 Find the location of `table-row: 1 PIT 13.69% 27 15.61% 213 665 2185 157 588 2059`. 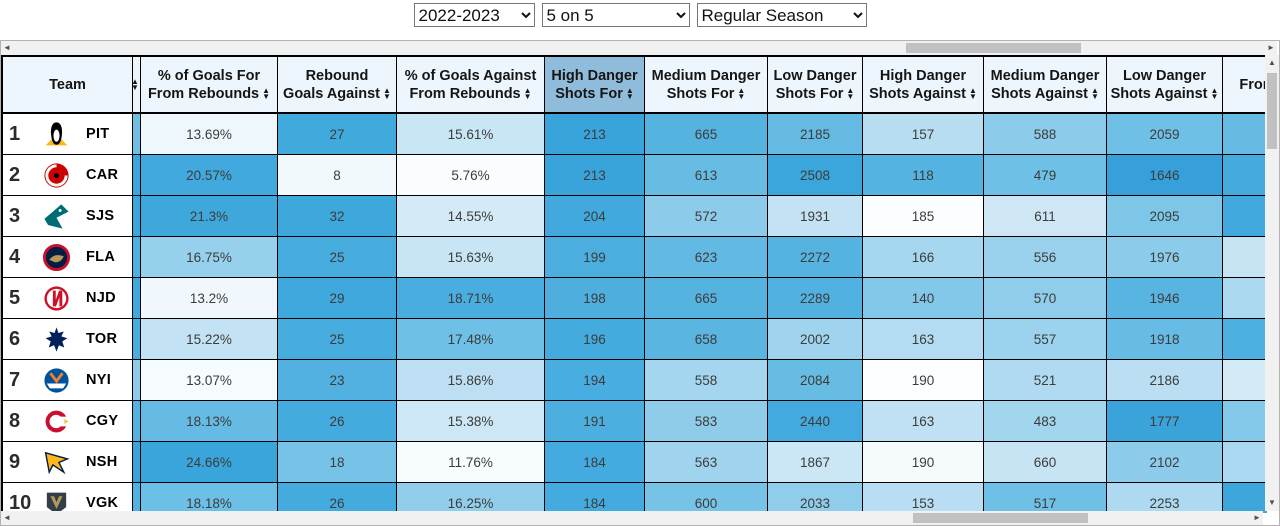

table-row: 1 PIT 13.69% 27 15.61% 213 665 2185 157 588 2059 is located at coordinates (635, 134).